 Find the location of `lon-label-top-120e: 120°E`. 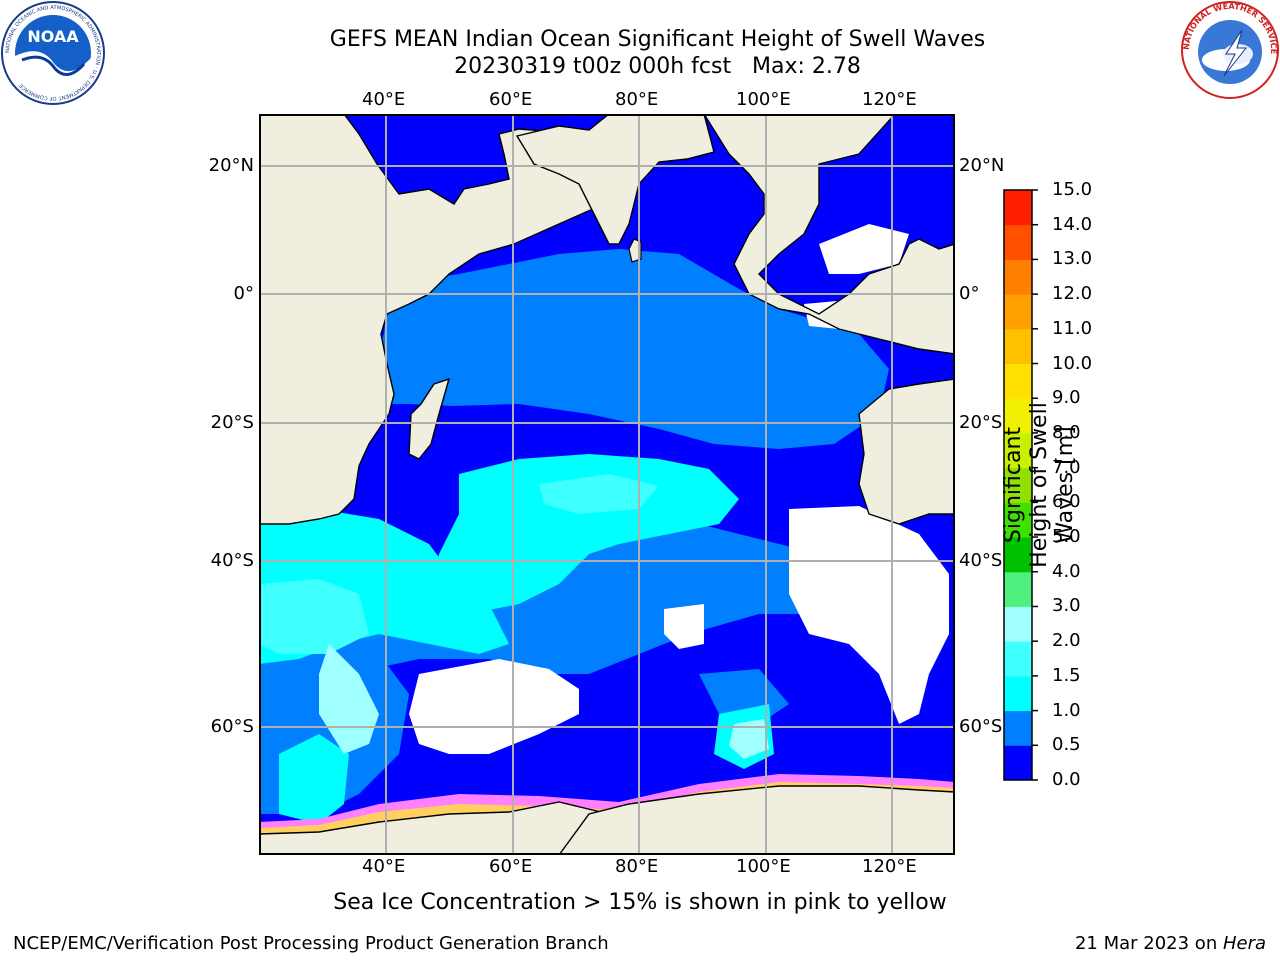

lon-label-top-120e: 120°E is located at coordinates (889, 99).